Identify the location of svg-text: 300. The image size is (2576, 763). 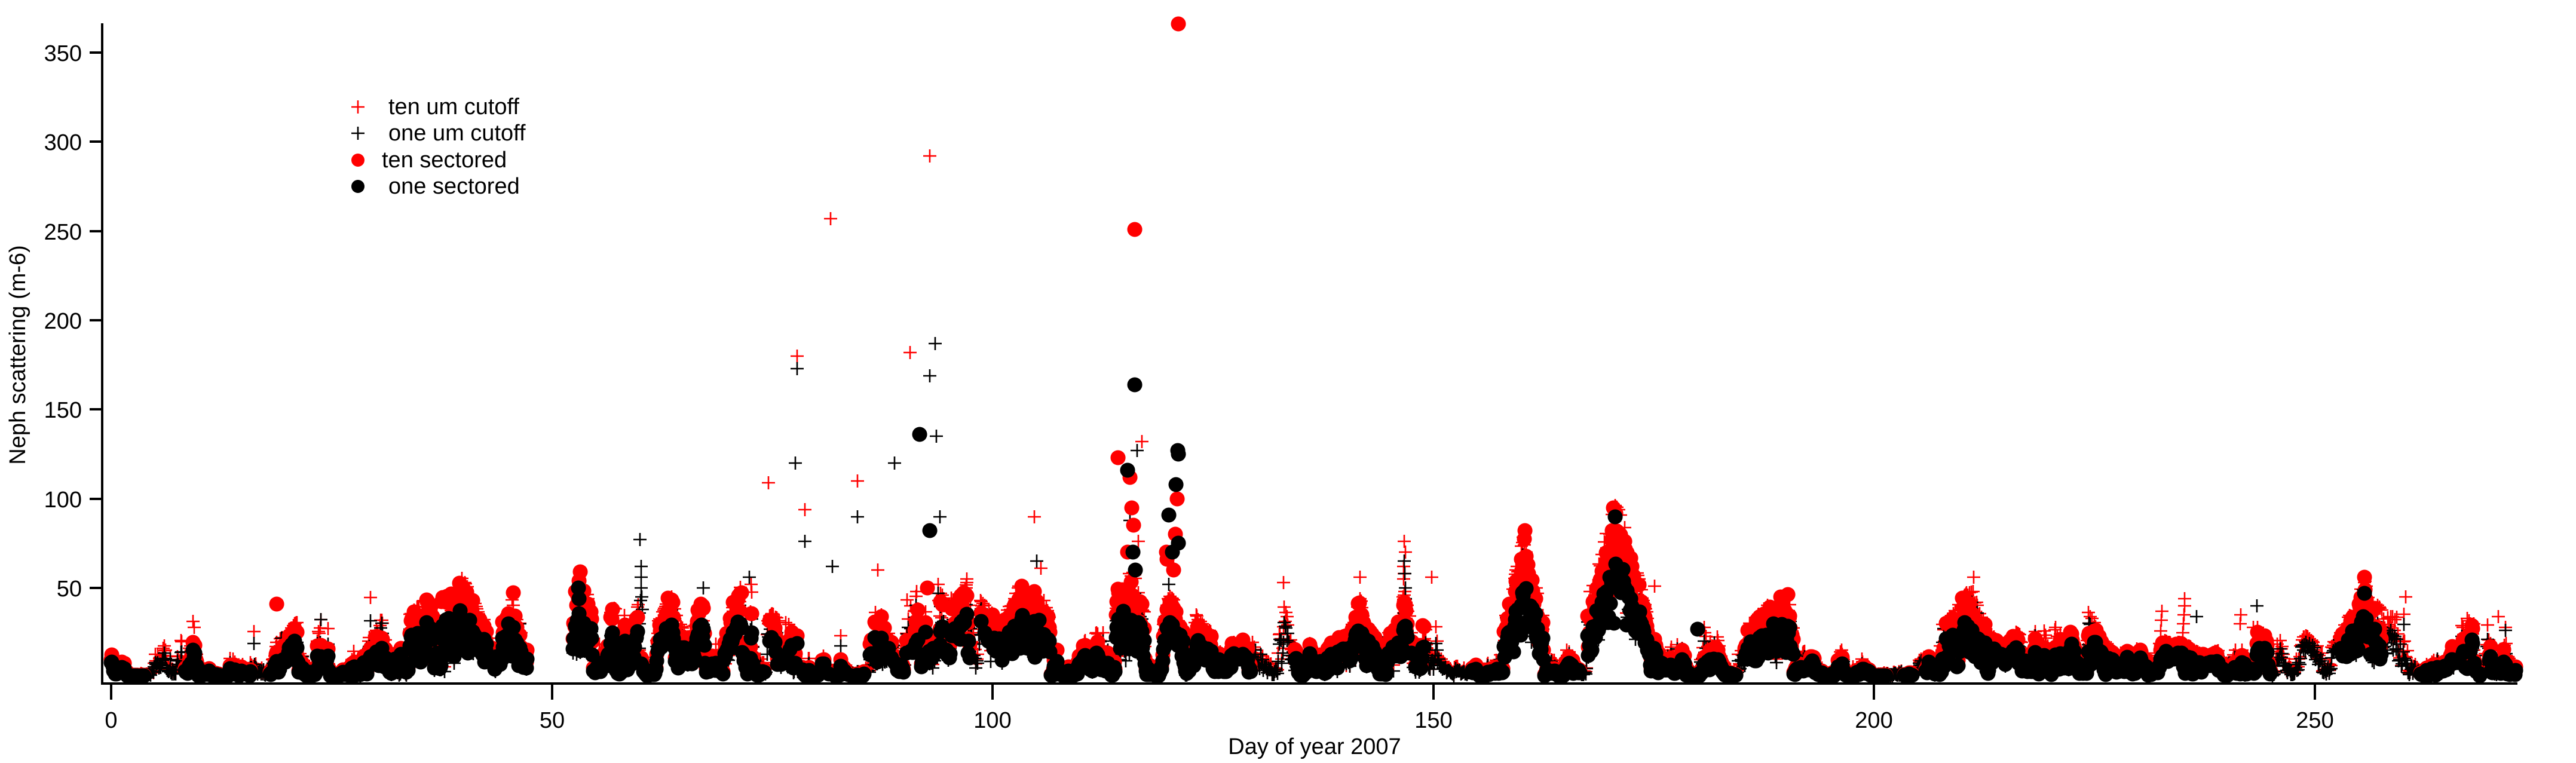
(63, 142).